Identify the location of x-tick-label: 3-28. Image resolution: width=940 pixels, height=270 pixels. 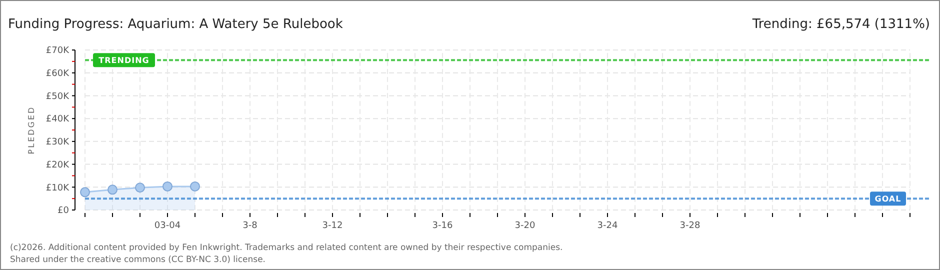
(690, 226).